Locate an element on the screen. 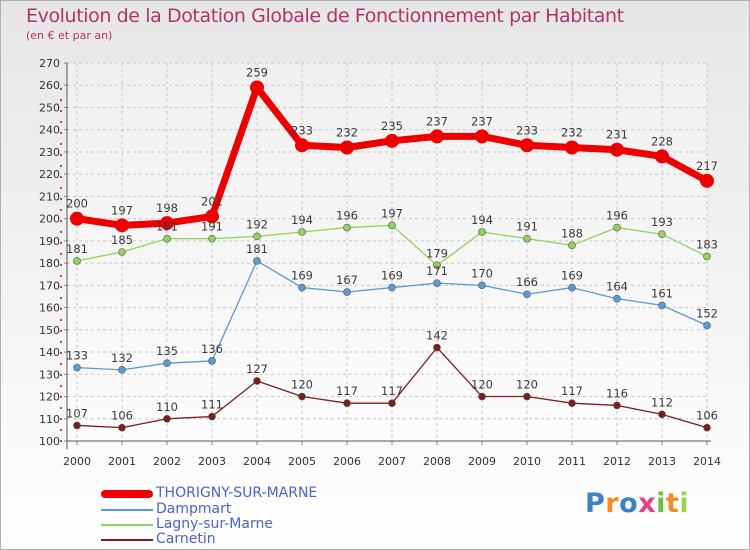 This screenshot has height=550, width=750. data-label-dampmart-2012: 164 is located at coordinates (617, 287).